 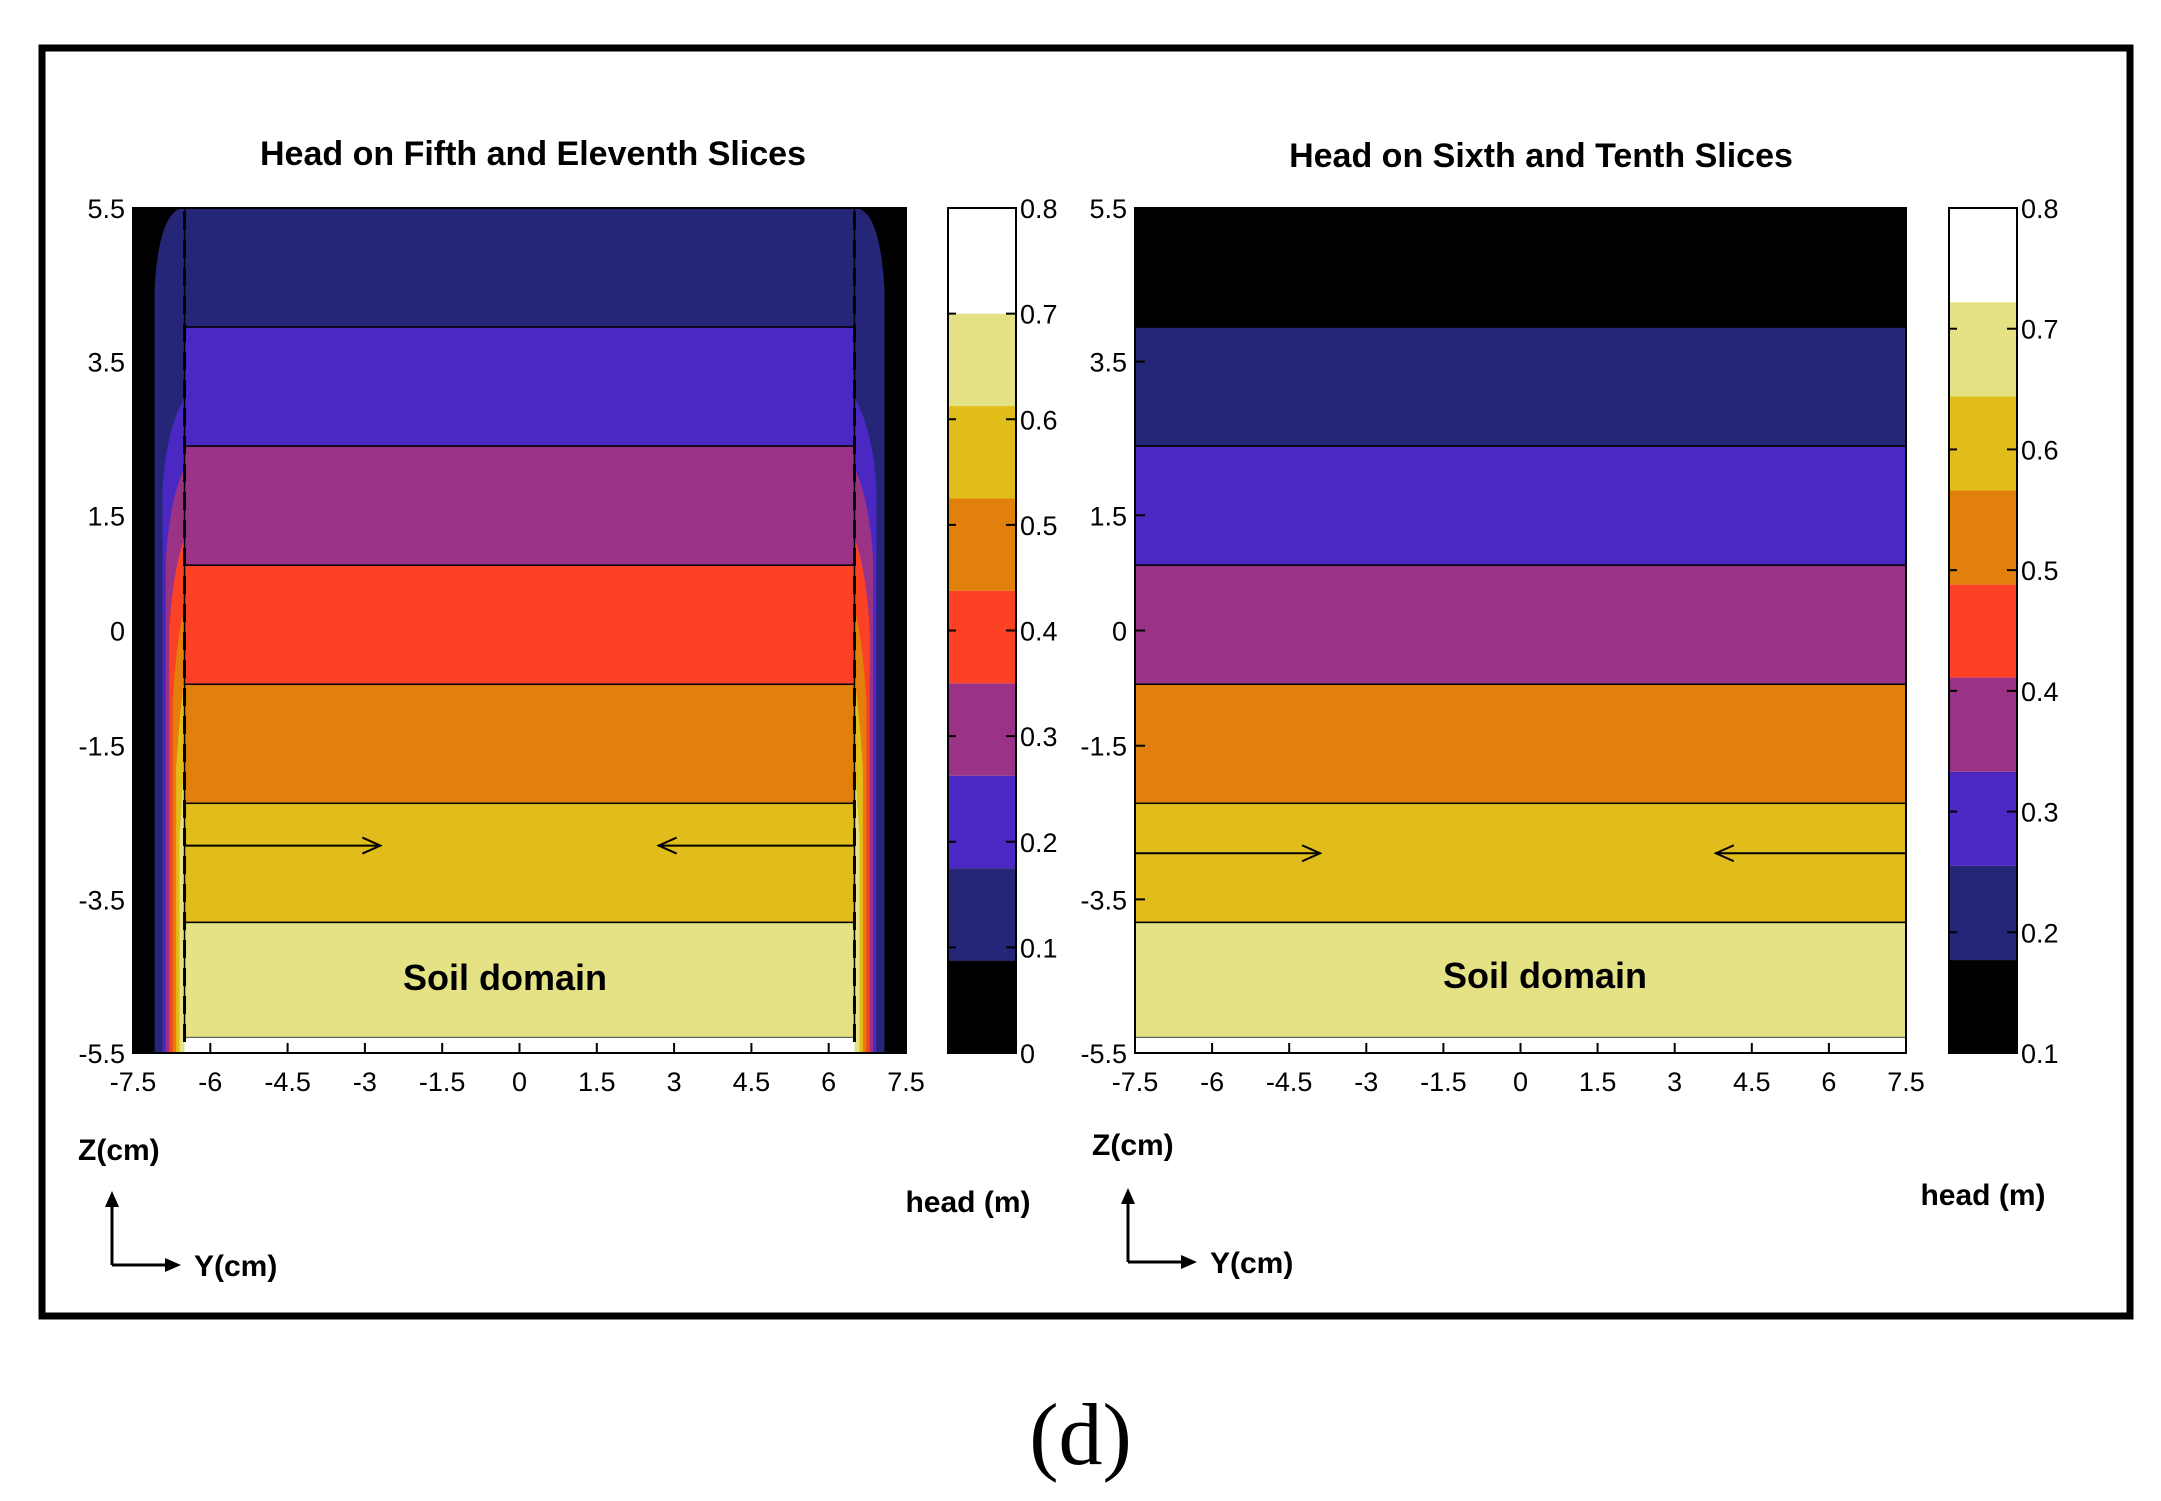 I want to click on colorbar-frame, so click(x=1983, y=630).